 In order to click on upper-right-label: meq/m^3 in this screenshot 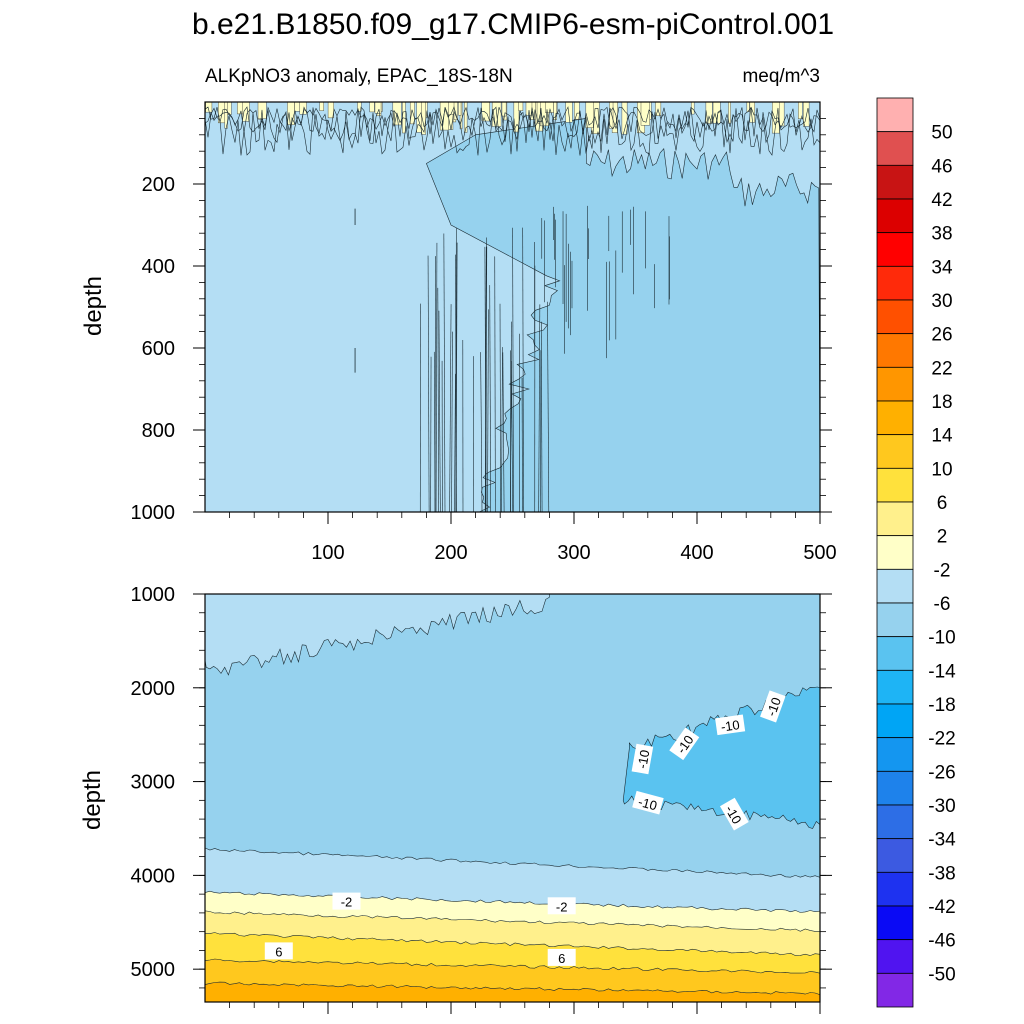, I will do `click(781, 76)`.